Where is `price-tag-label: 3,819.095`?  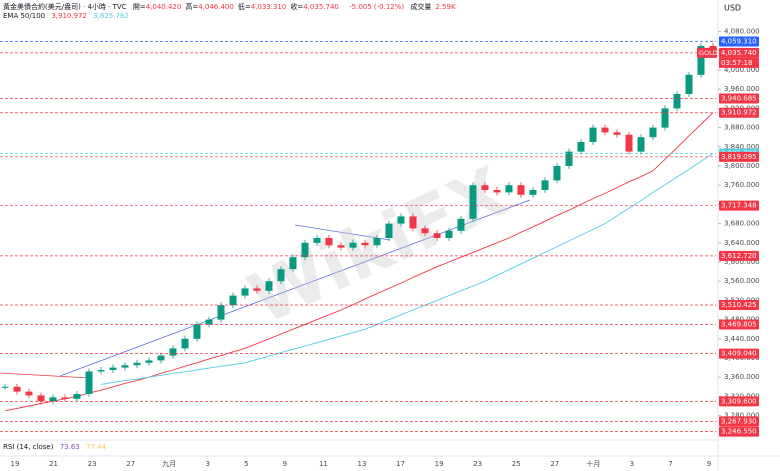
price-tag-label: 3,819.095 is located at coordinates (739, 157).